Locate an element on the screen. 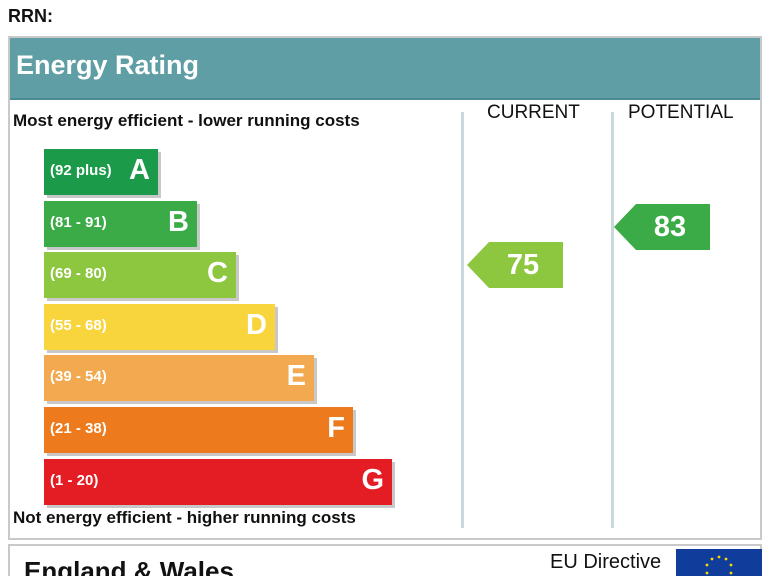 This screenshot has height=576, width=768. footer-bar: England & Wales EU Directive is located at coordinates (385, 560).